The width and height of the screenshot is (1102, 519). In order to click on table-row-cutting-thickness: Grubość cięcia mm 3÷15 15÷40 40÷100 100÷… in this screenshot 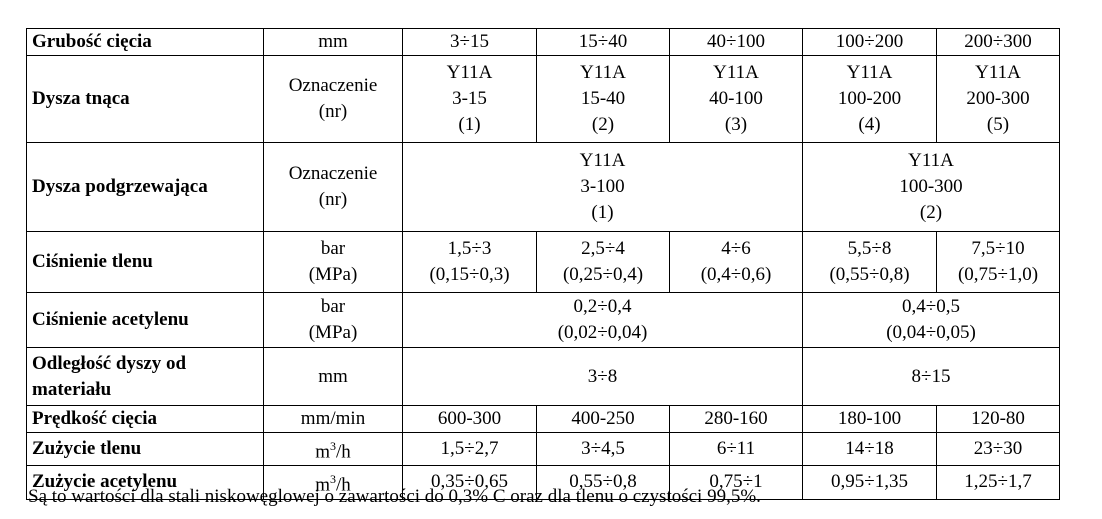, I will do `click(543, 42)`.